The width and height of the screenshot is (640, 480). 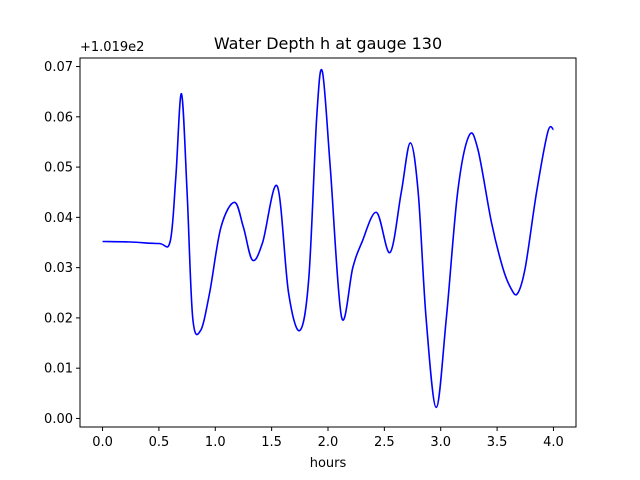 I want to click on y-tick-label: 0.01, so click(x=58, y=369).